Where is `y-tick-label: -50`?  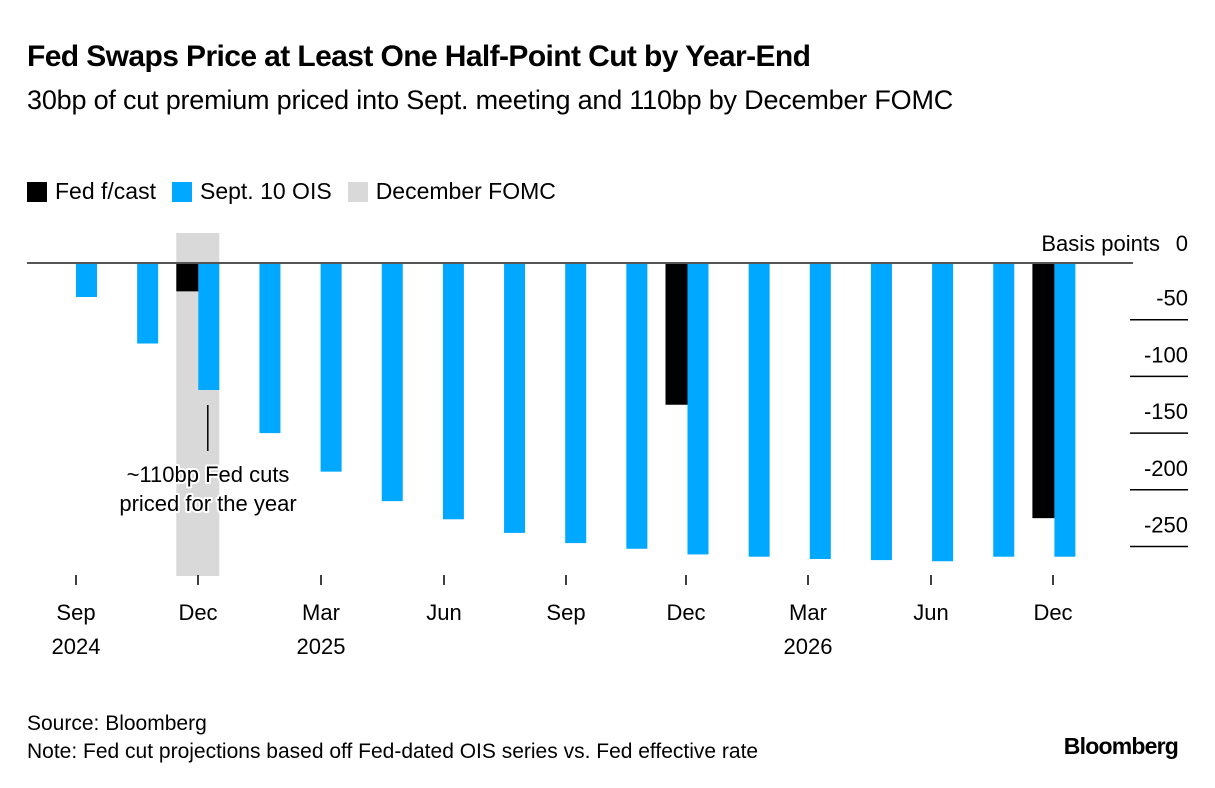
y-tick-label: -50 is located at coordinates (1172, 298).